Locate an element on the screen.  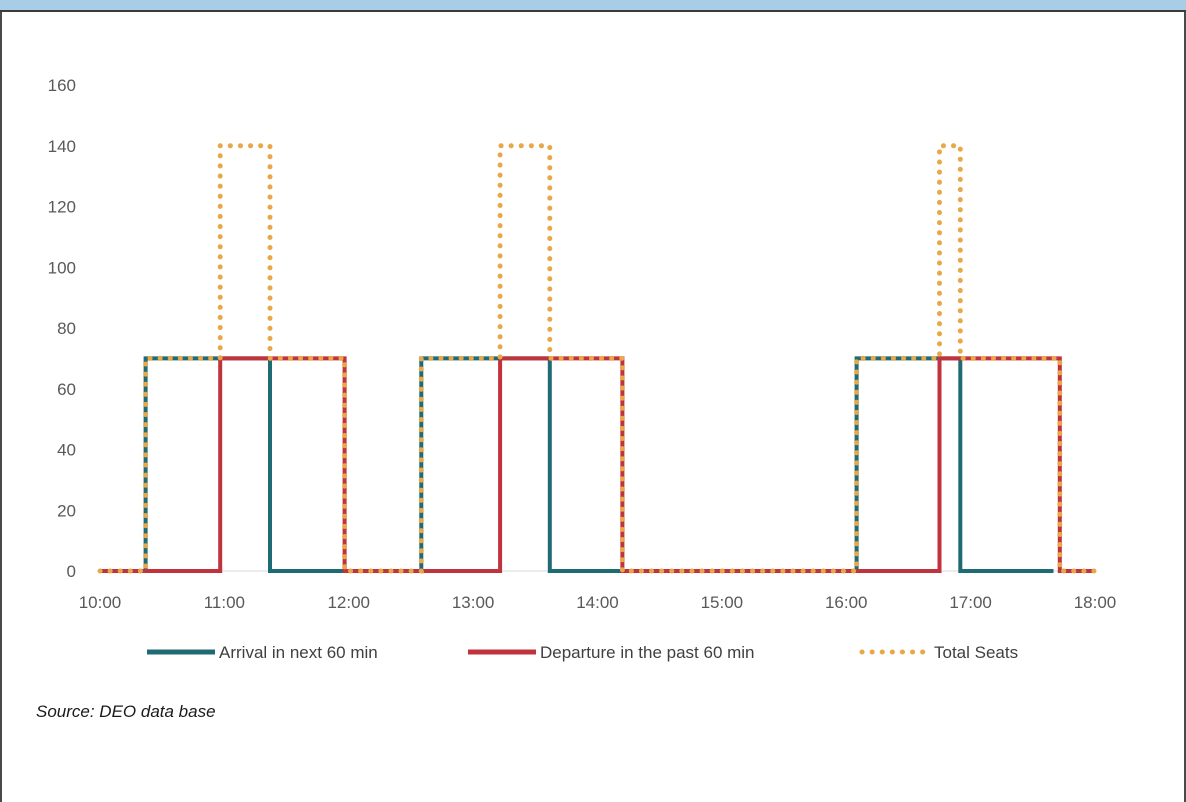
source-note: Source: DEO data base is located at coordinates (126, 711).